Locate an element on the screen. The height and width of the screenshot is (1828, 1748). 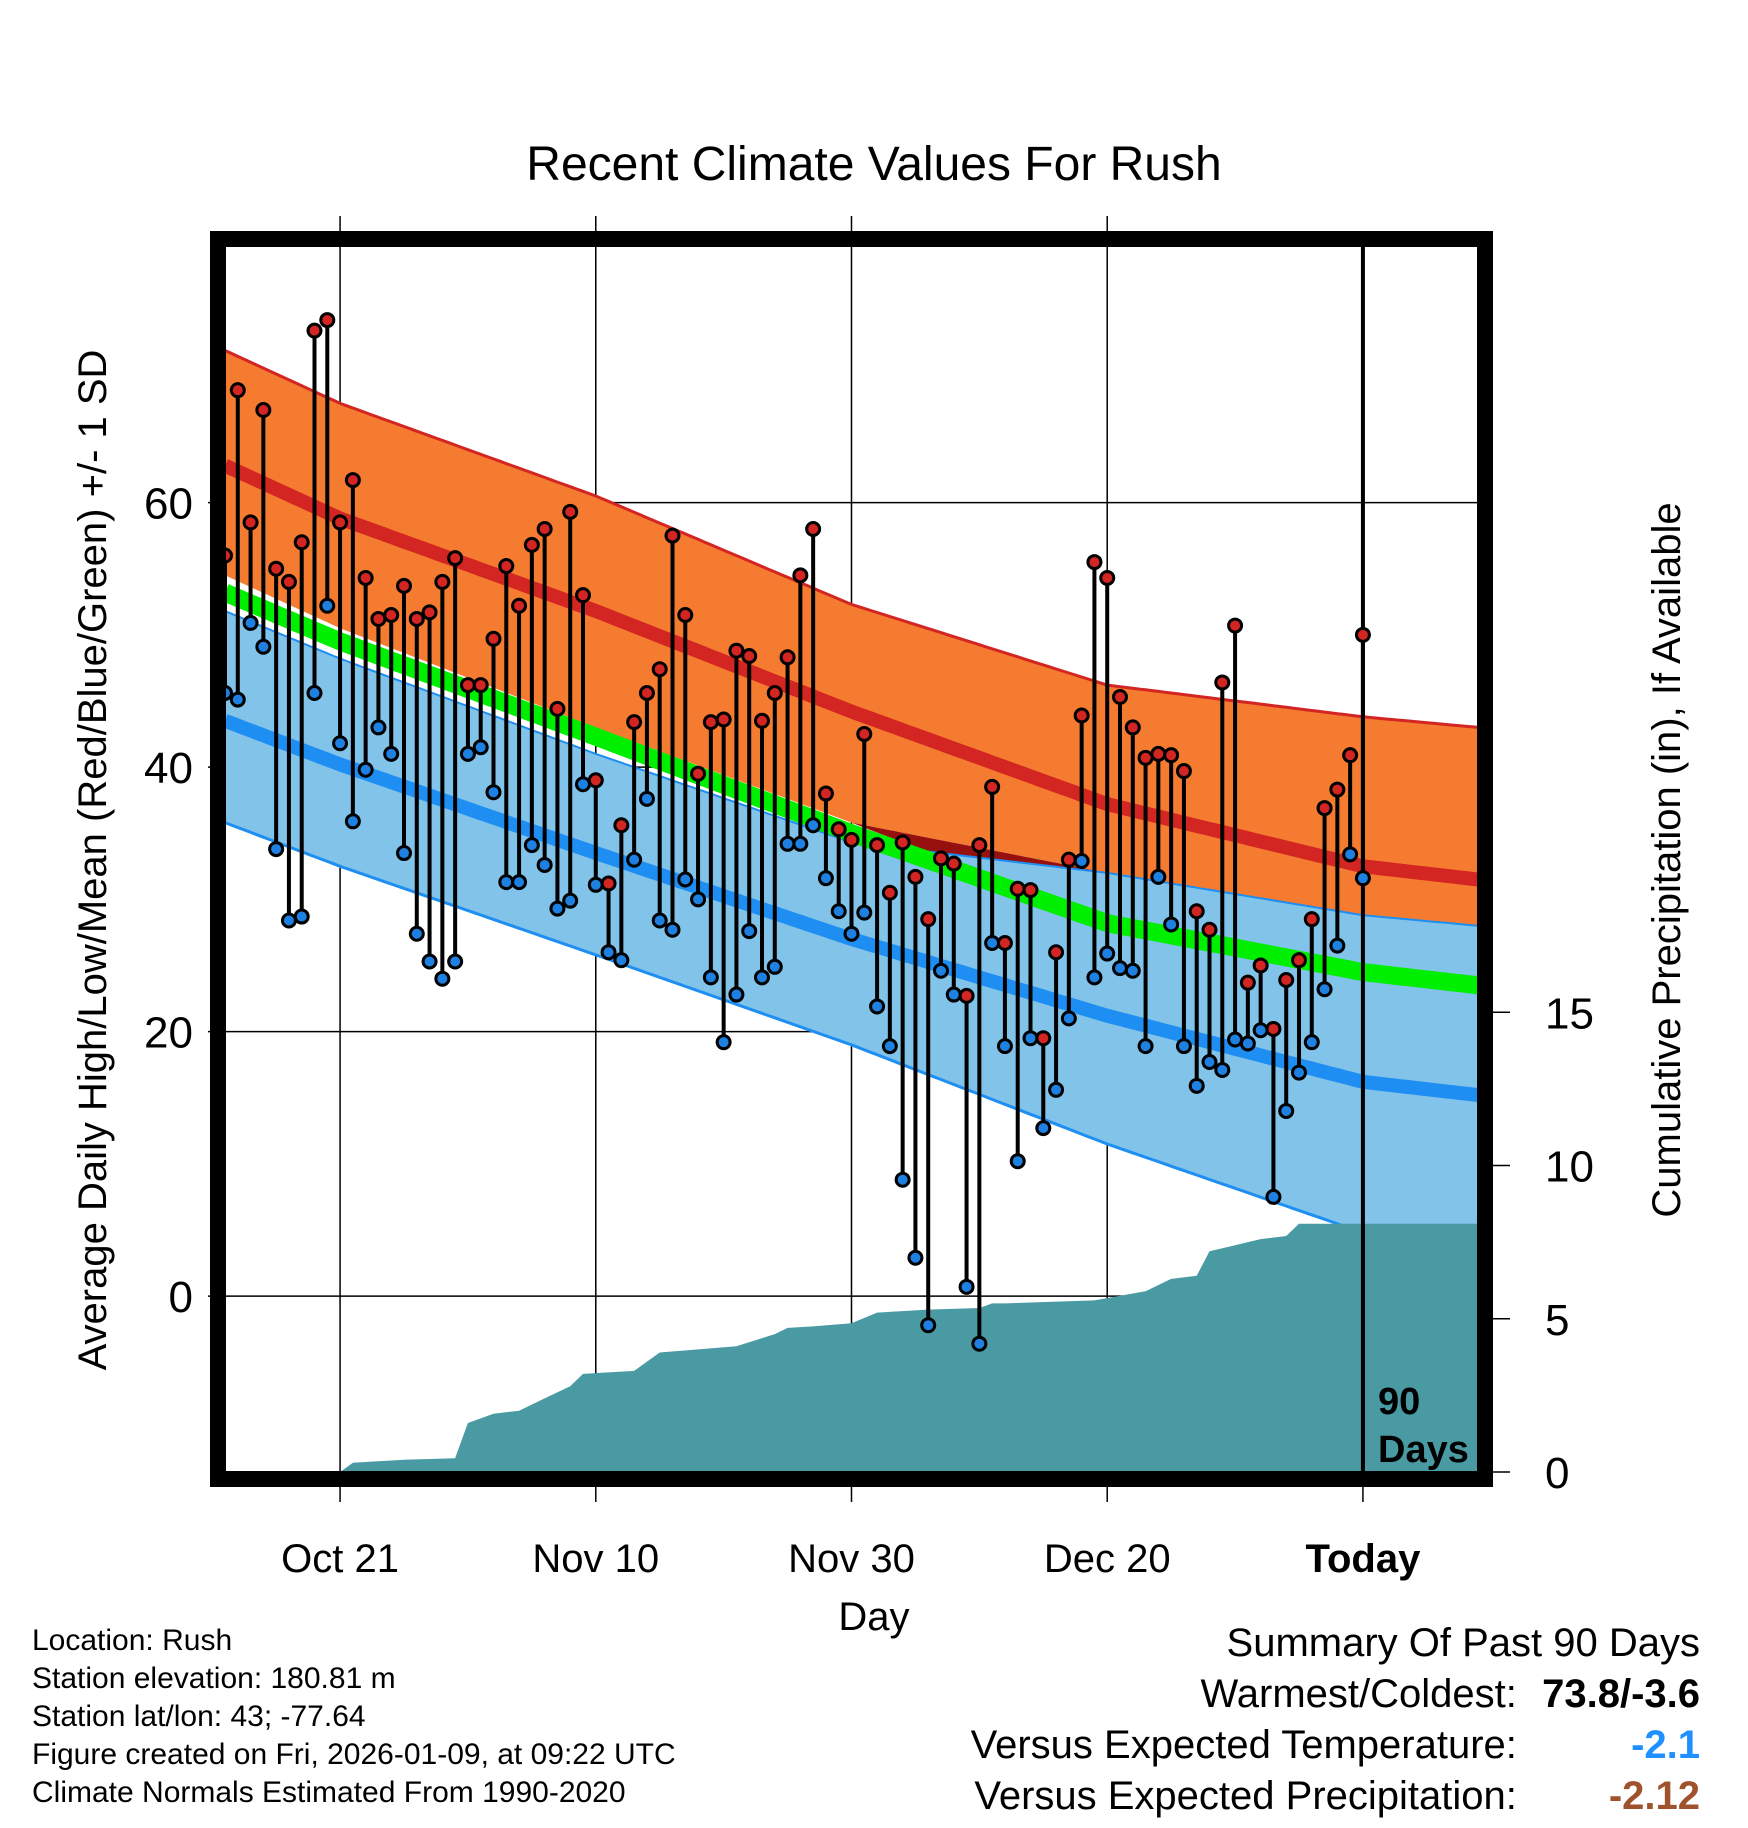
precip-anomaly-label: Versus Expected Precipitation: is located at coordinates (1245, 1796).